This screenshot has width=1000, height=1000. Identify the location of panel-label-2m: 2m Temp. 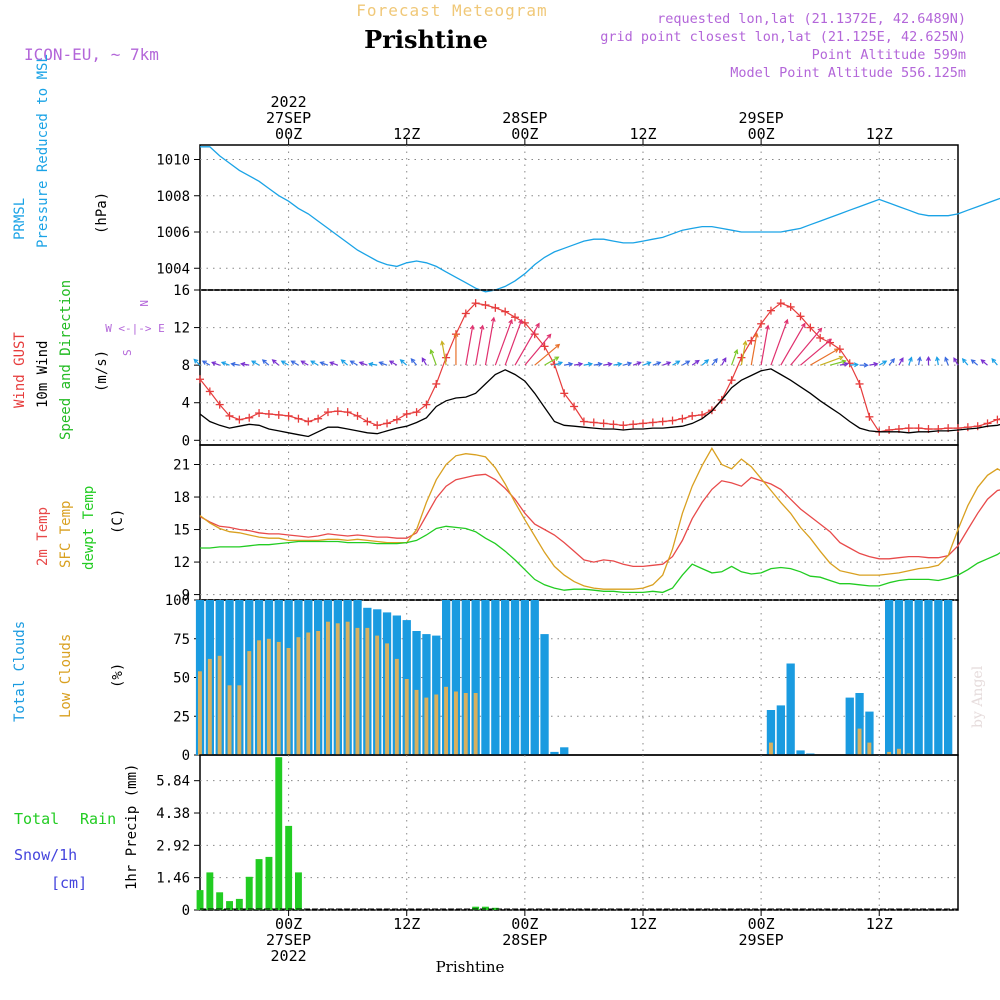
(43, 536).